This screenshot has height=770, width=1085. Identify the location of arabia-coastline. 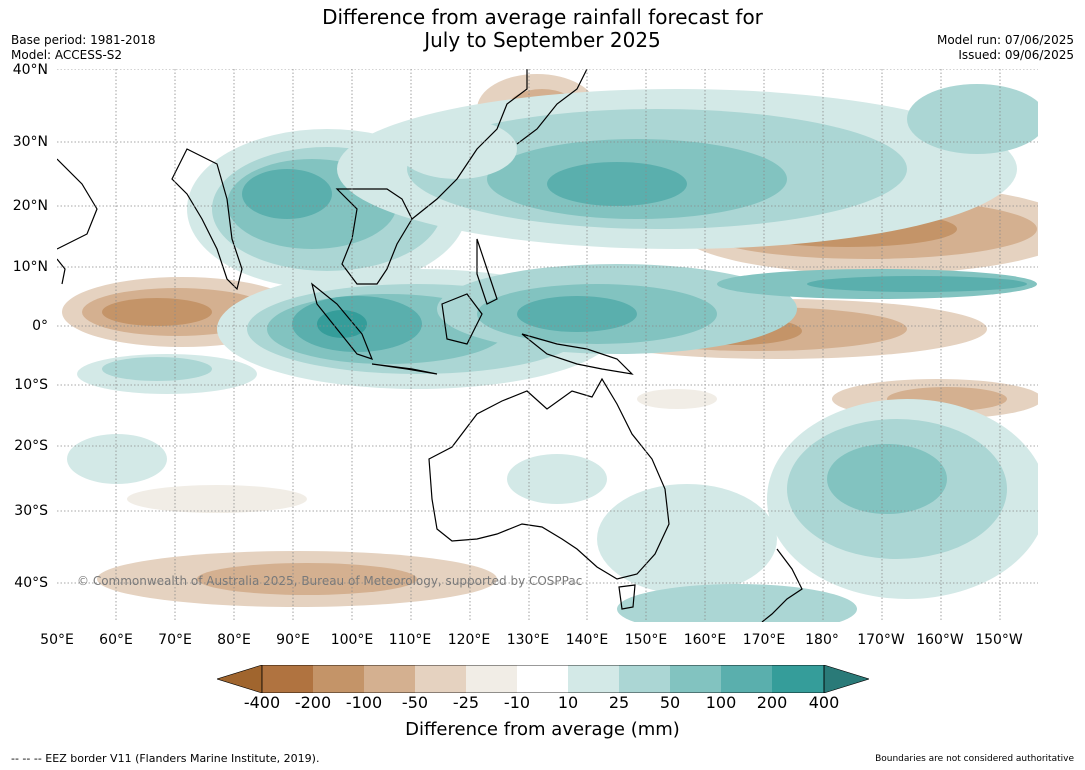
(77, 204).